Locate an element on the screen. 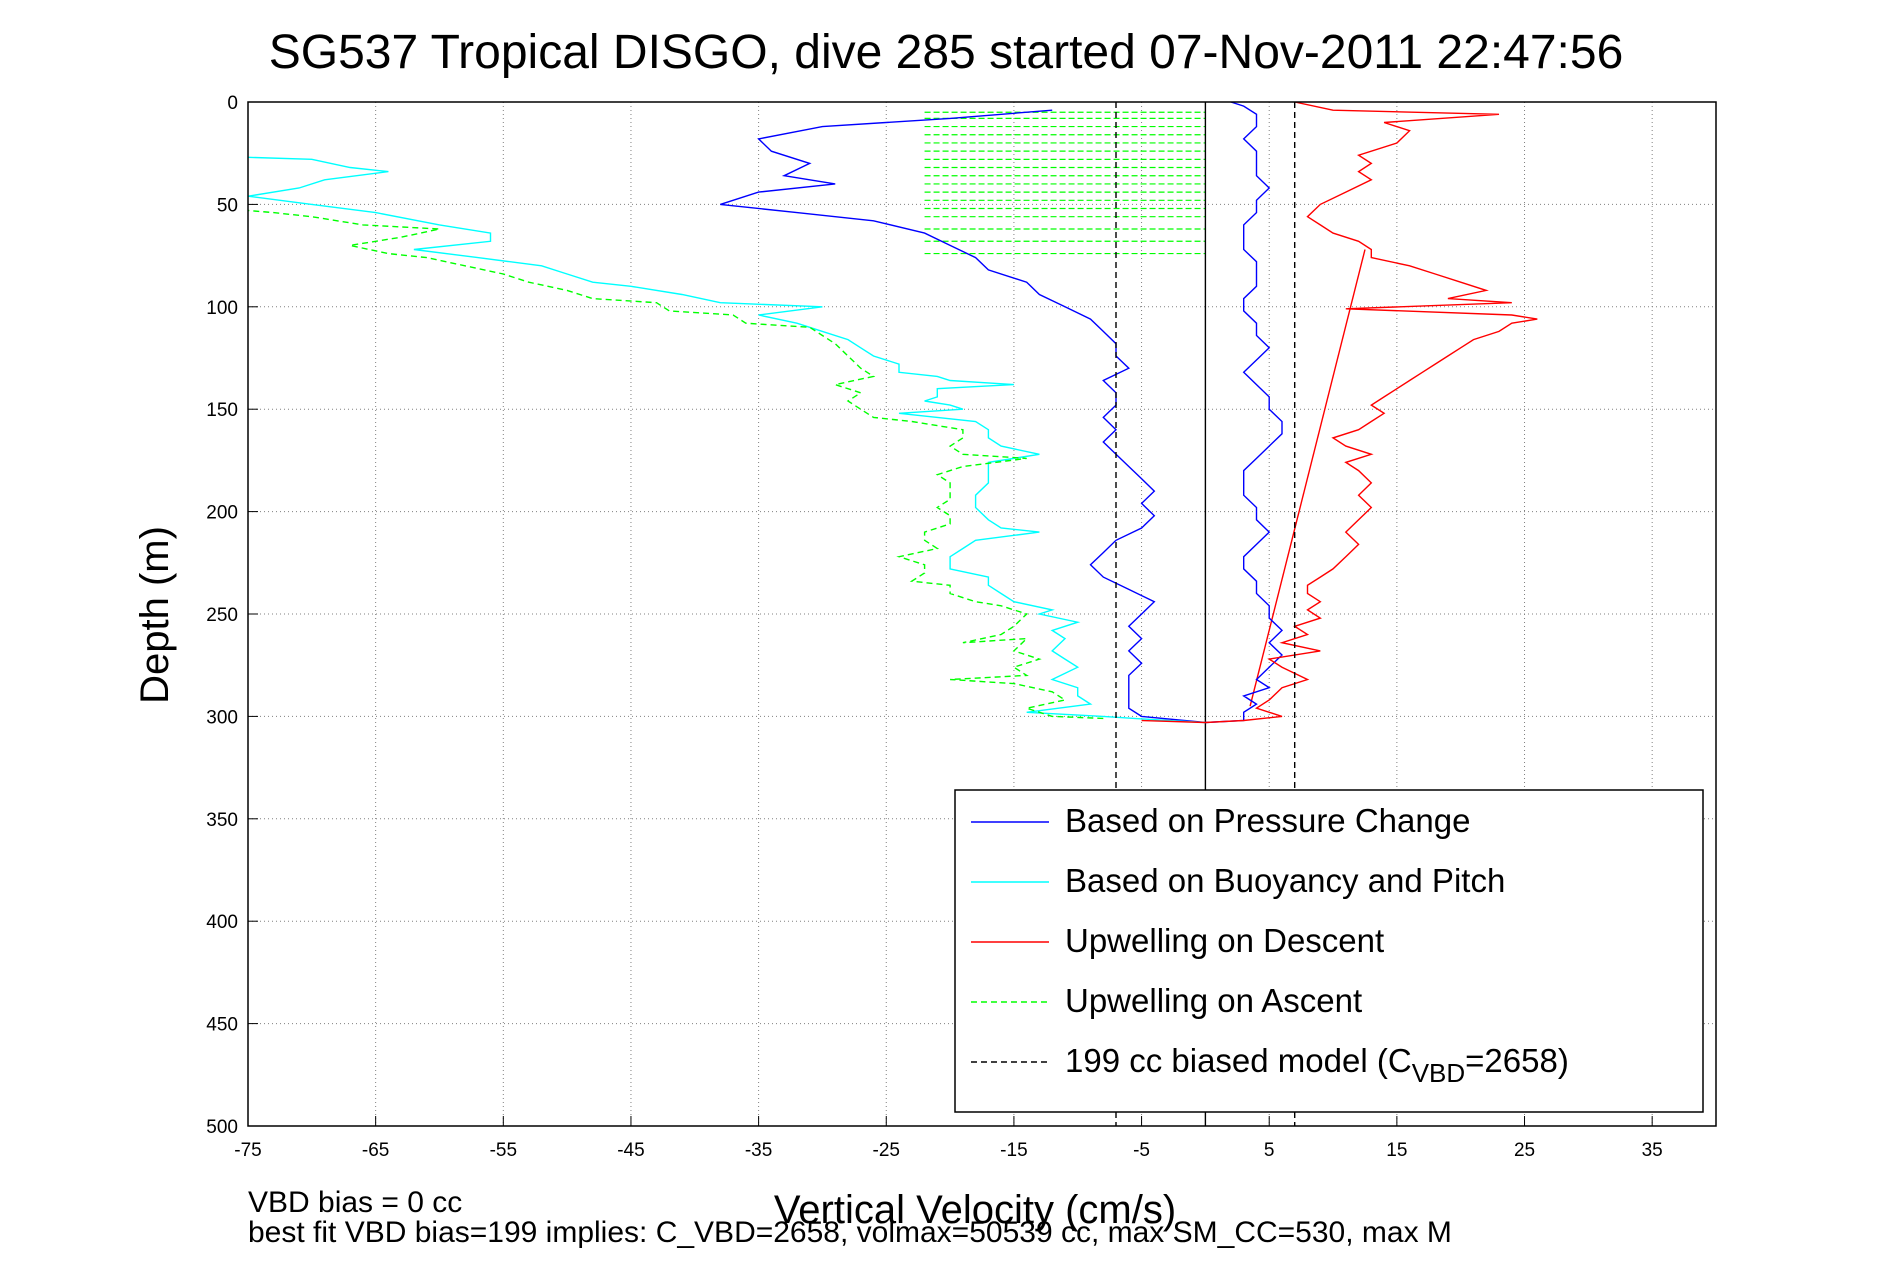  x-axis-label: Vertical Velocity (cm/s) is located at coordinates (975, 1210).